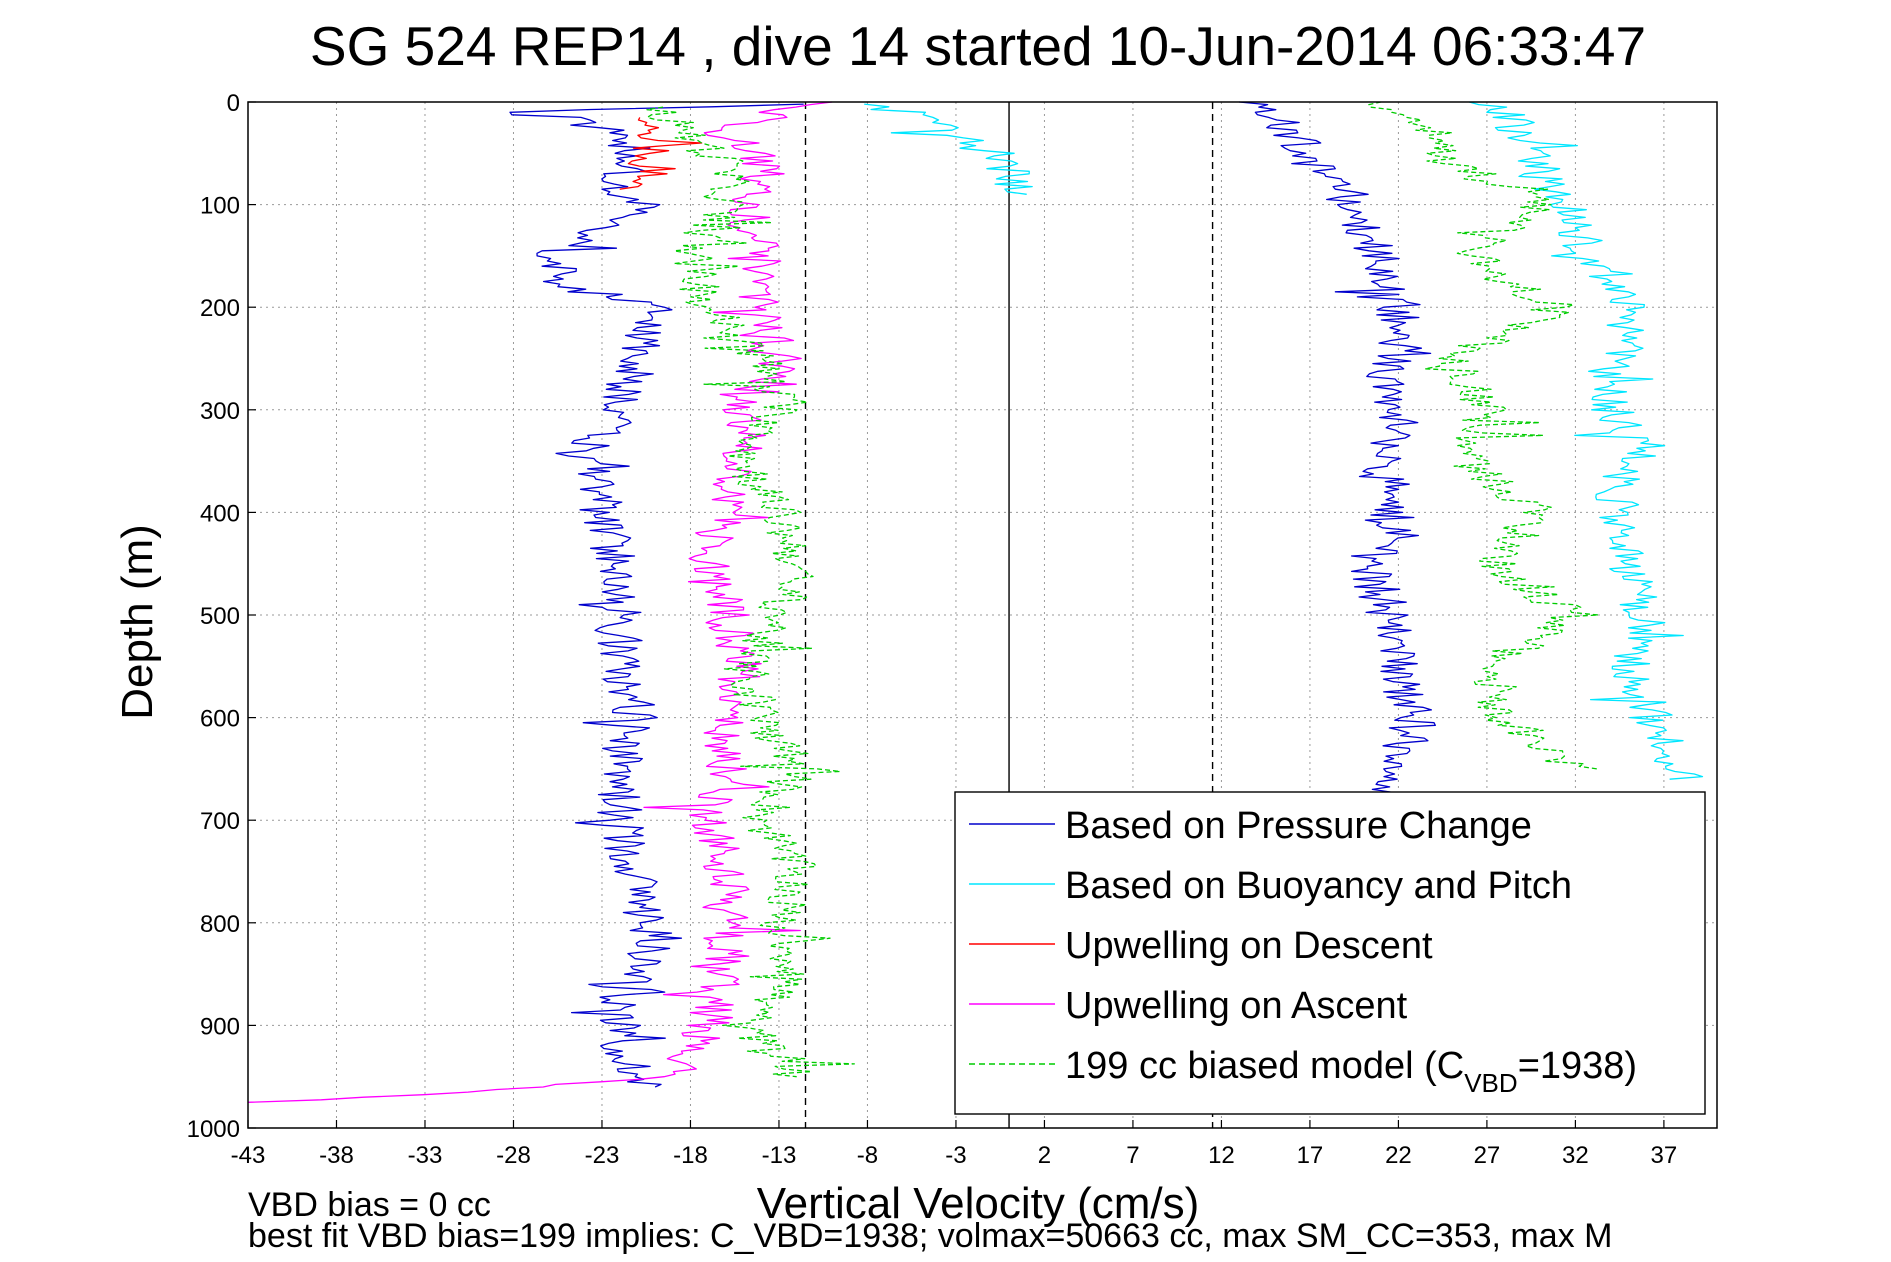 This screenshot has width=1891, height=1262. I want to click on y-tick-label: 0, so click(233, 103).